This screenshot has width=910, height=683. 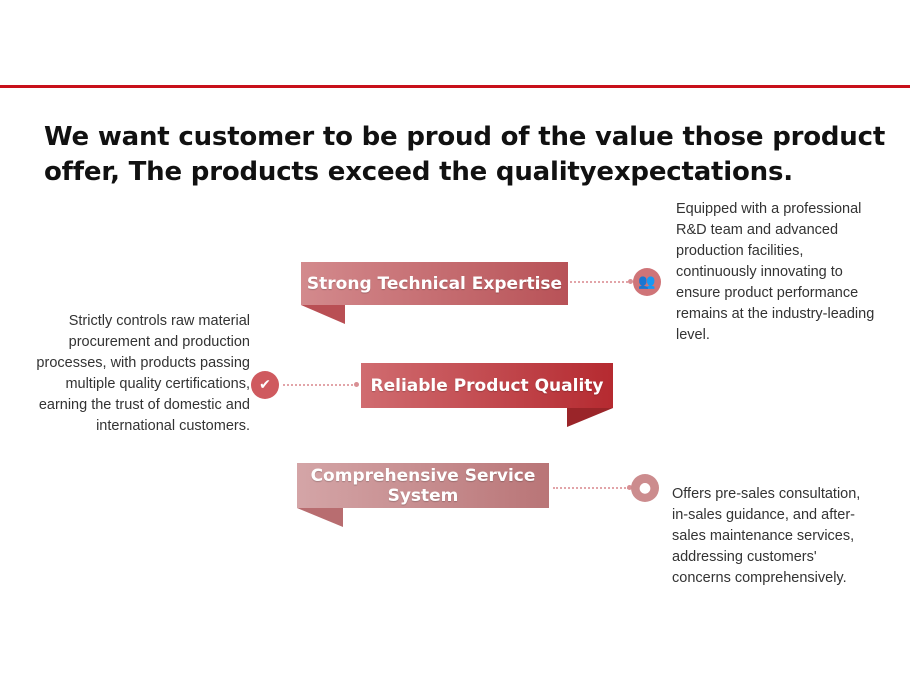 I want to click on banner-title: Reliable Product Quality, so click(x=487, y=385).